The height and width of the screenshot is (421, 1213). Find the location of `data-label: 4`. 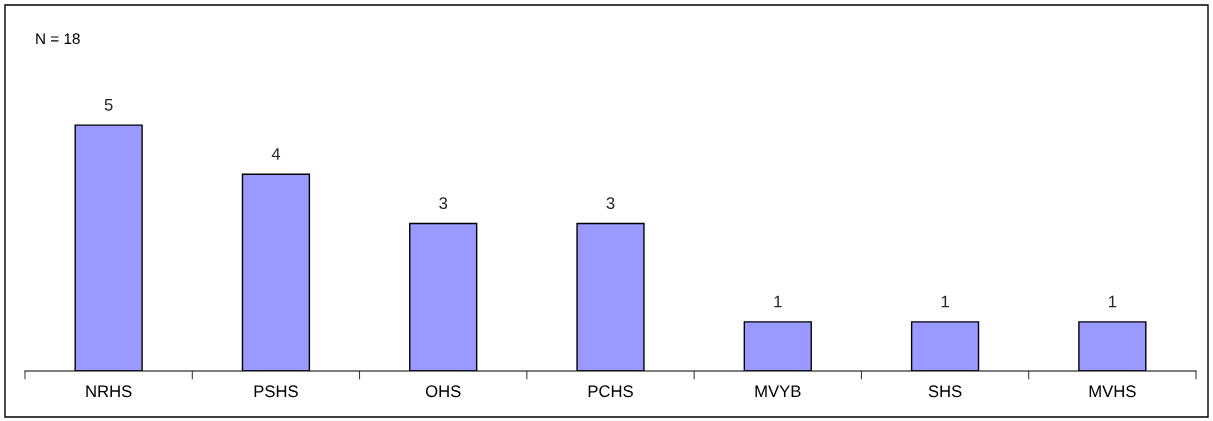

data-label: 4 is located at coordinates (276, 154).